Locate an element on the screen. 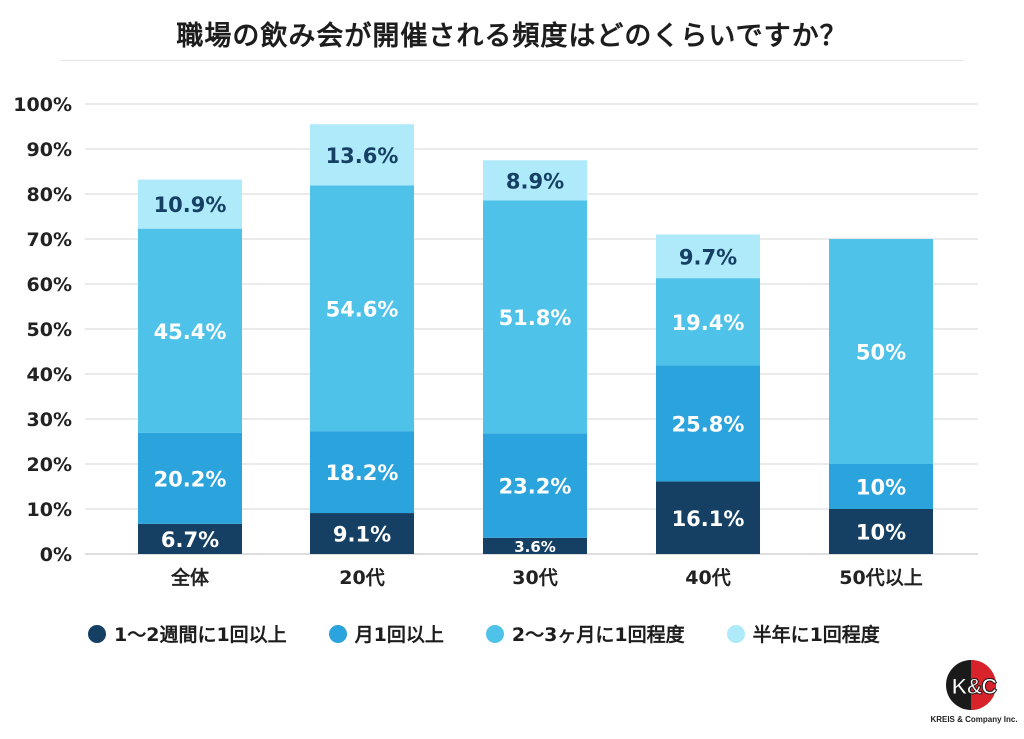 The image size is (1024, 739). y-tick-label: 40% is located at coordinates (49, 375).